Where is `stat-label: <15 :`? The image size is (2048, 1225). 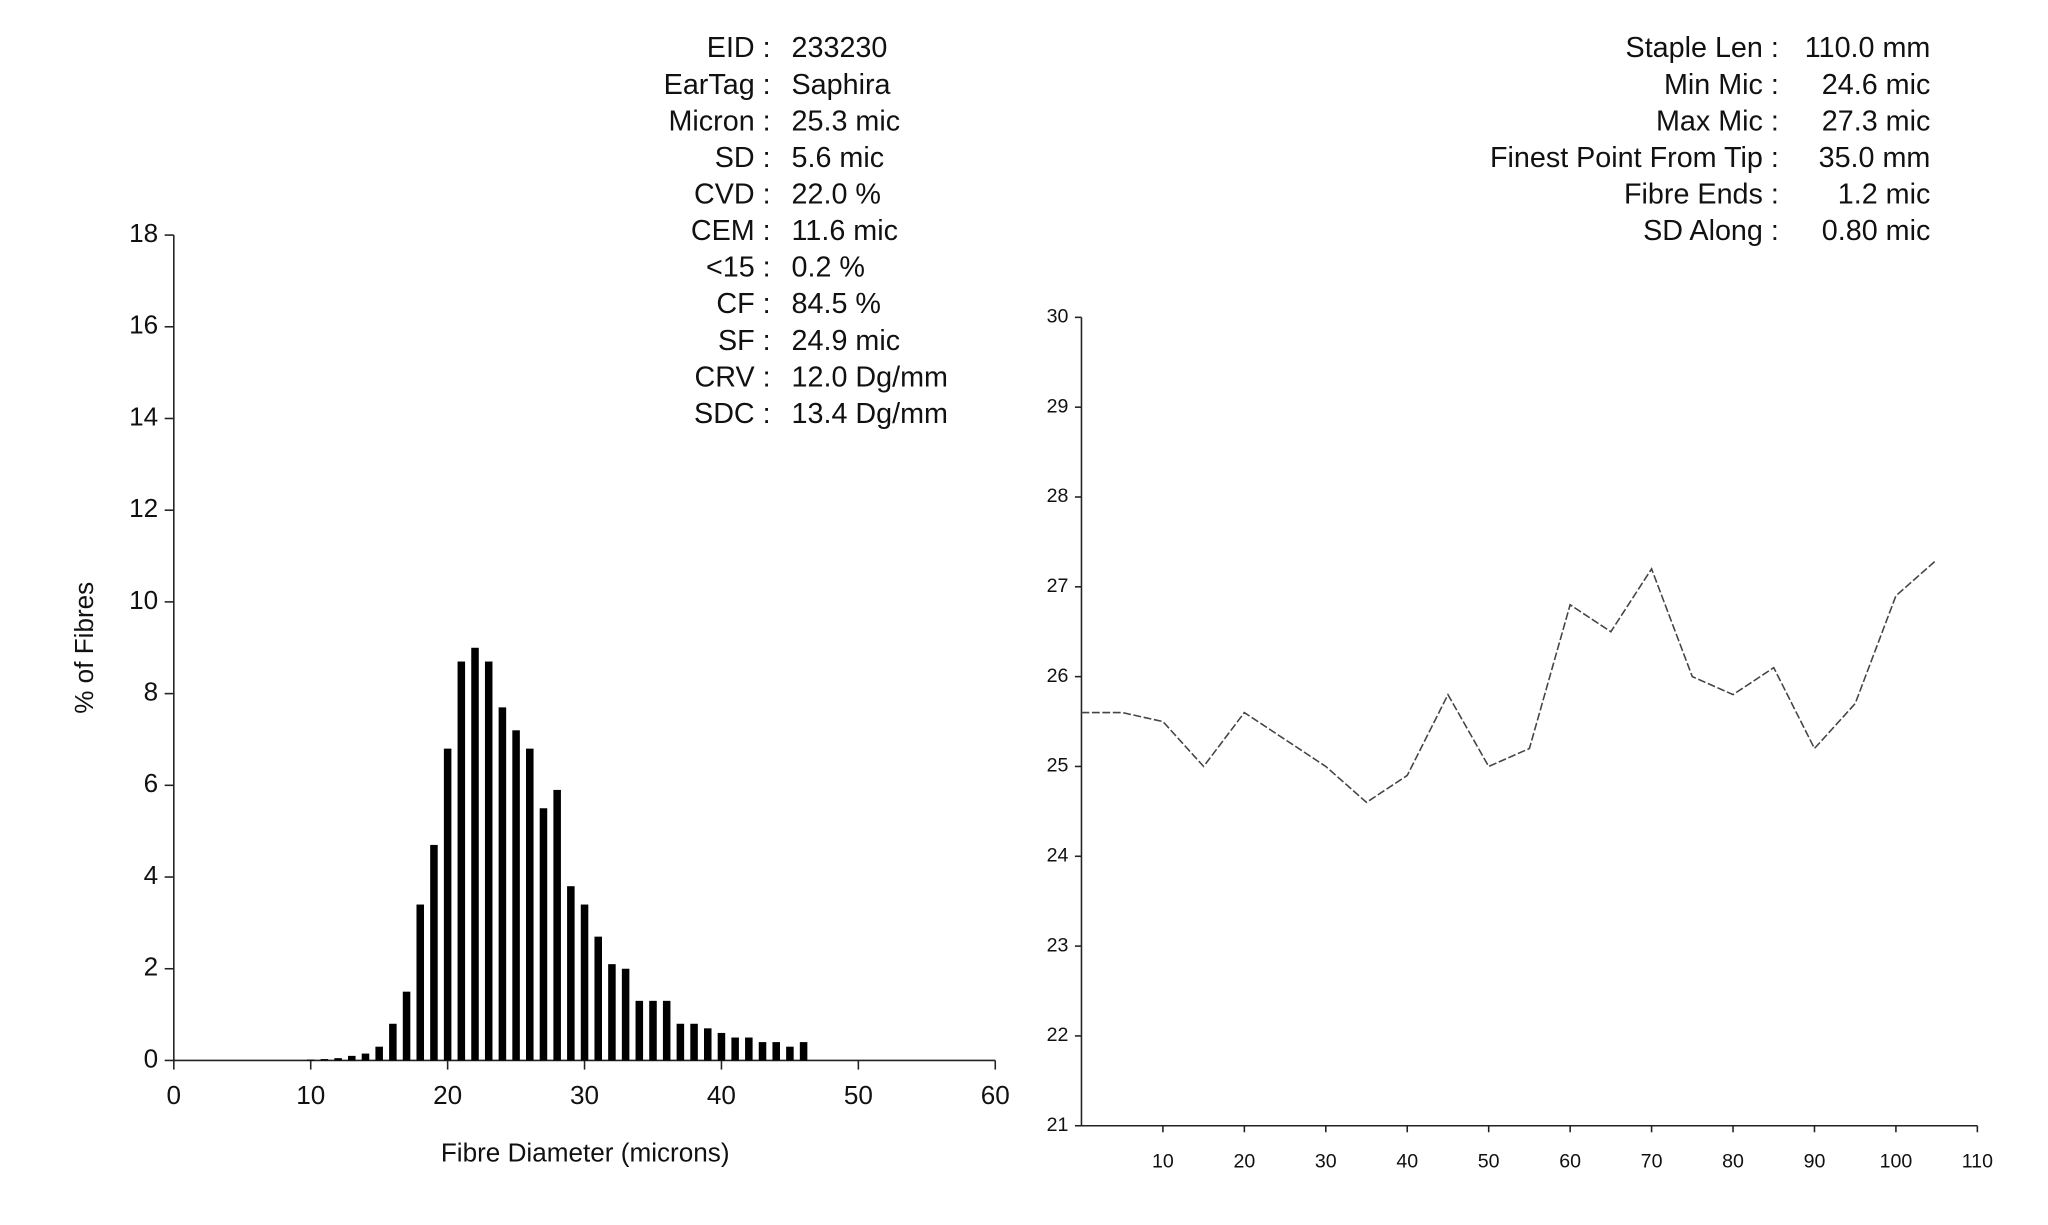
stat-label: <15 : is located at coordinates (738, 268).